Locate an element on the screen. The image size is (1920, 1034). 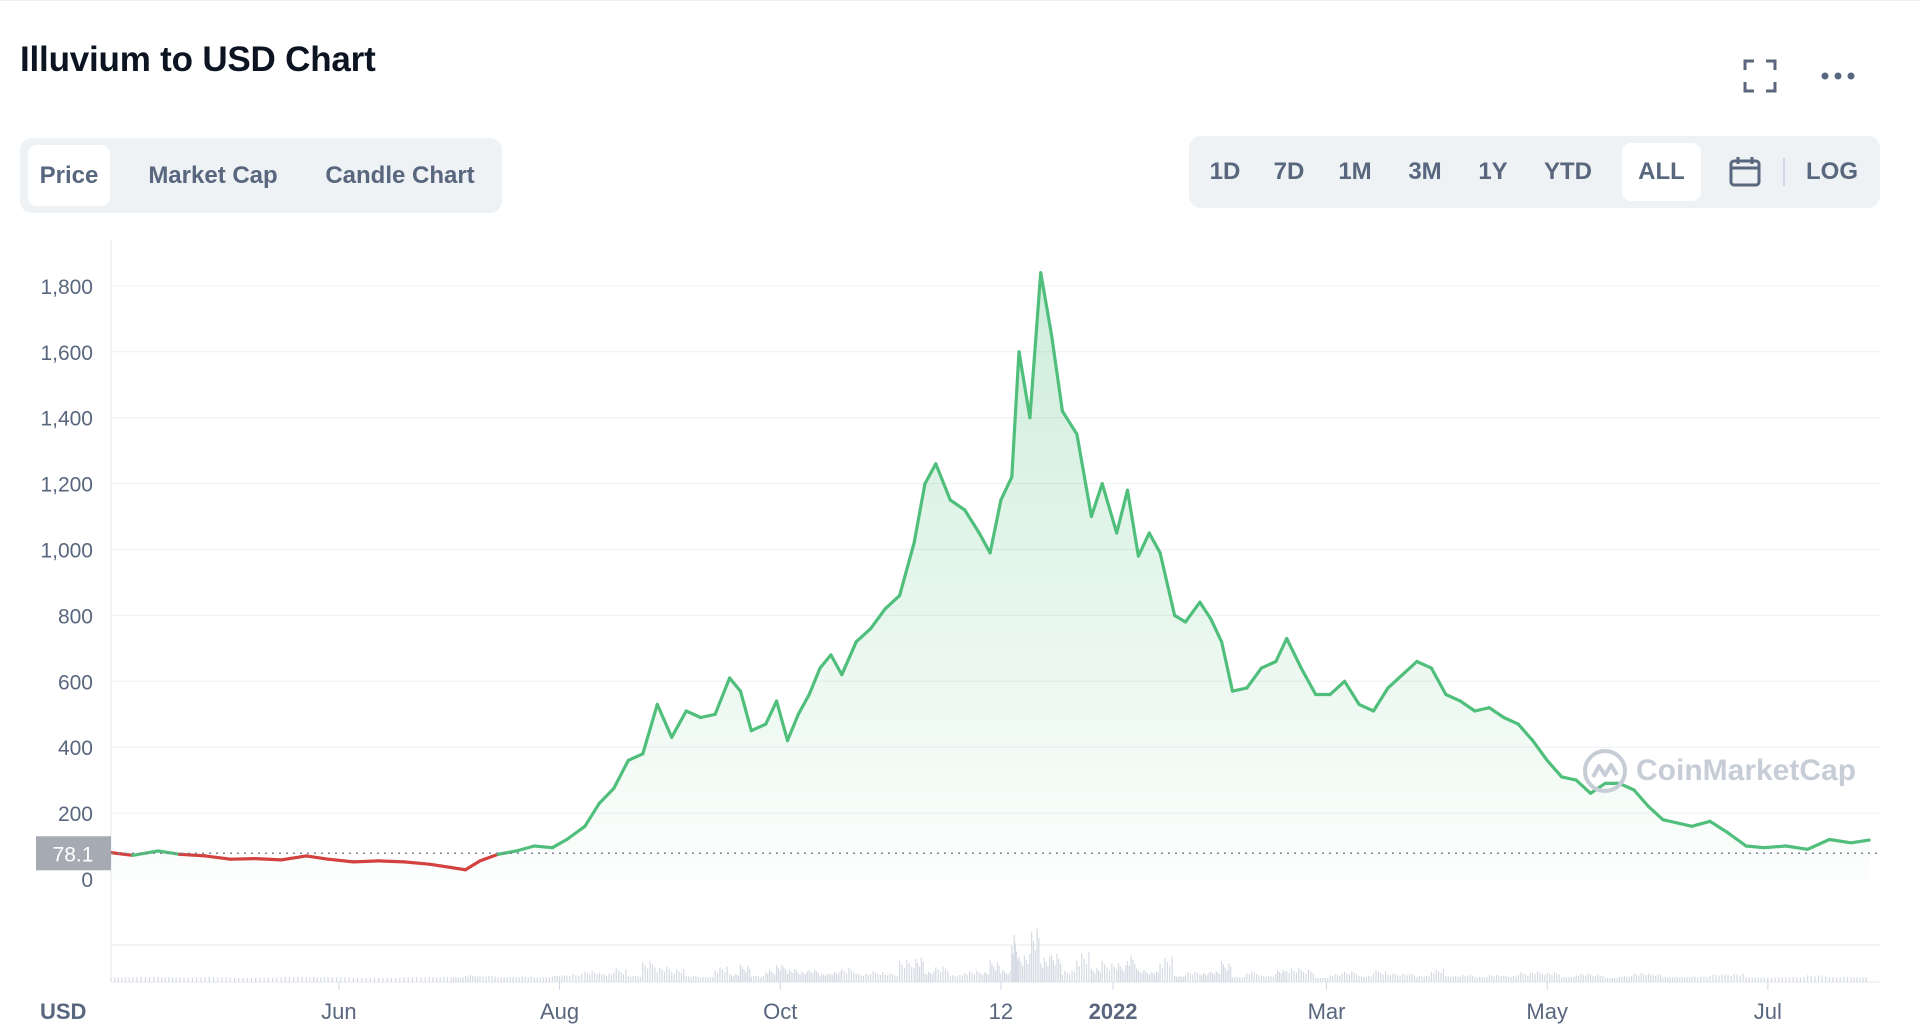
expand-icon is located at coordinates (1760, 76).